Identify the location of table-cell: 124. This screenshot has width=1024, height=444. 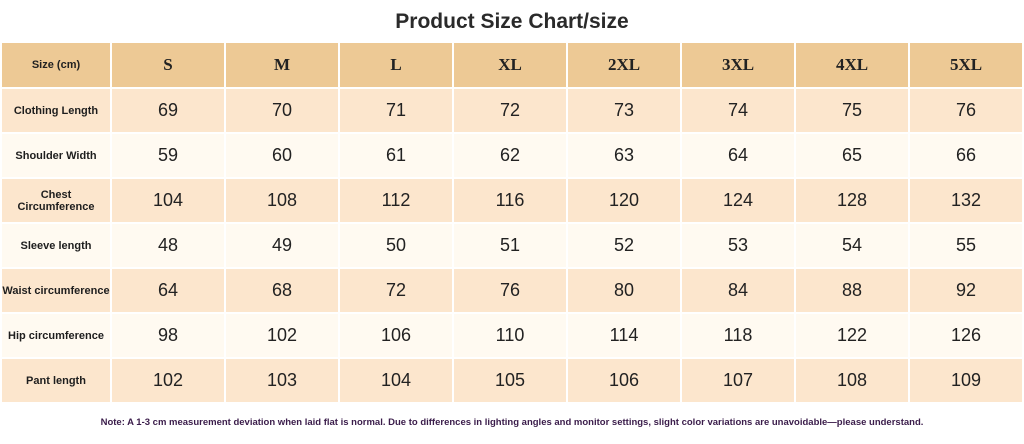
(738, 201).